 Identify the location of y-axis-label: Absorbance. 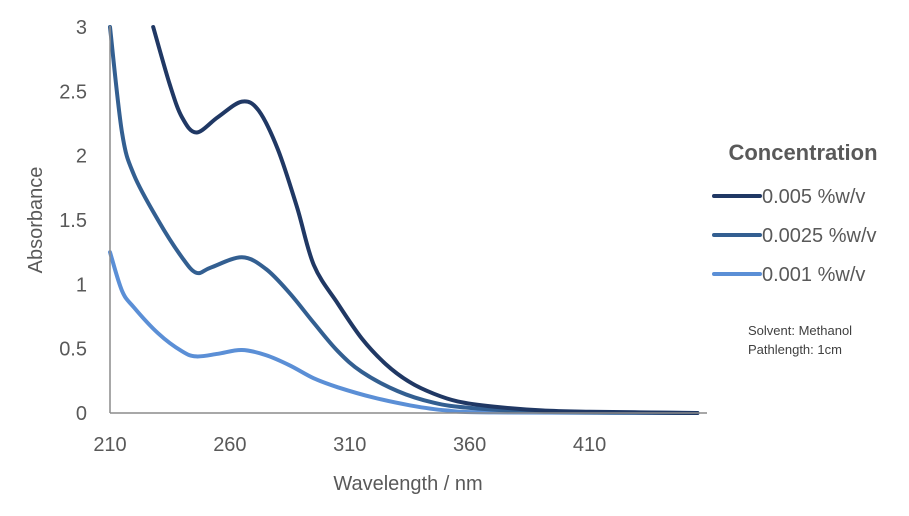
(36, 220).